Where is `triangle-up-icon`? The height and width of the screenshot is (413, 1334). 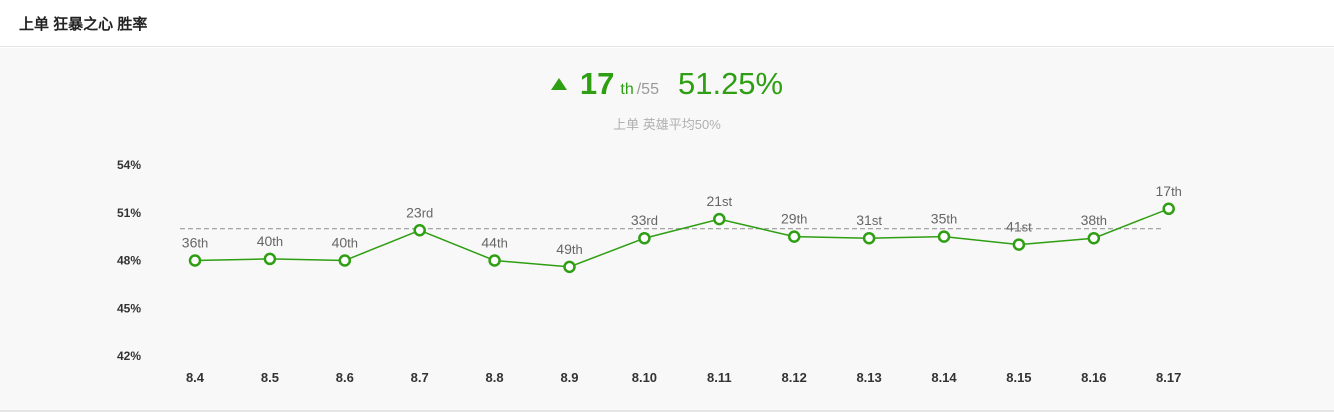 triangle-up-icon is located at coordinates (558, 84).